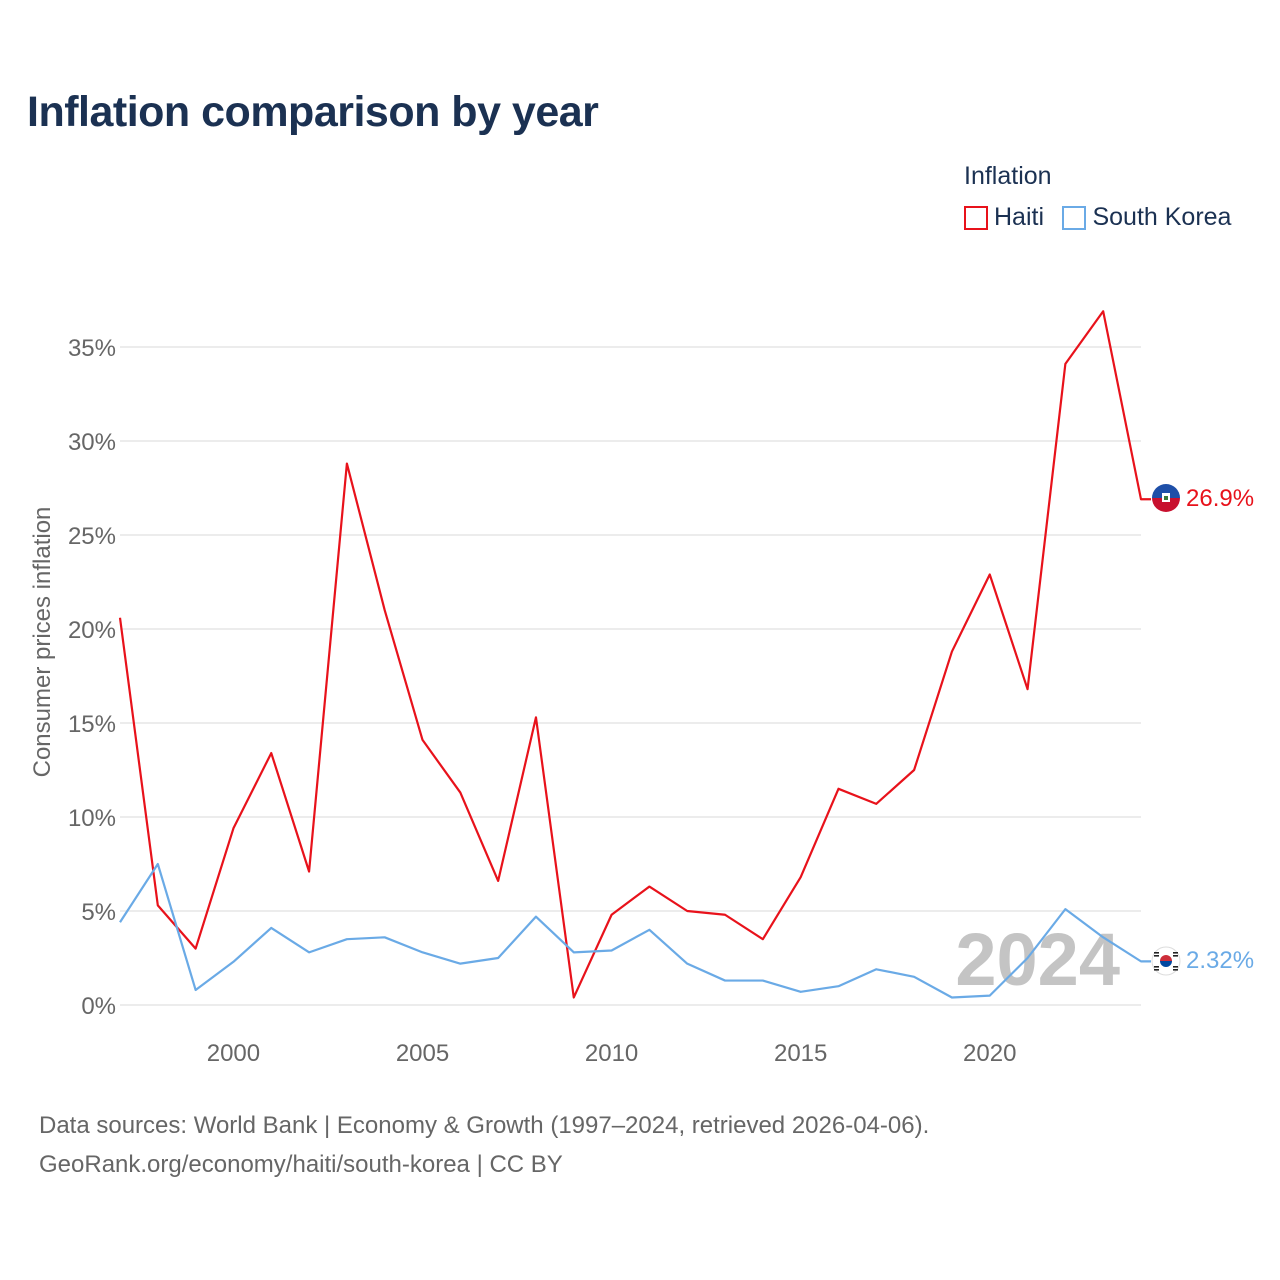 The height and width of the screenshot is (1280, 1280). I want to click on legend-item-south-korea: South Korea, so click(1146, 217).